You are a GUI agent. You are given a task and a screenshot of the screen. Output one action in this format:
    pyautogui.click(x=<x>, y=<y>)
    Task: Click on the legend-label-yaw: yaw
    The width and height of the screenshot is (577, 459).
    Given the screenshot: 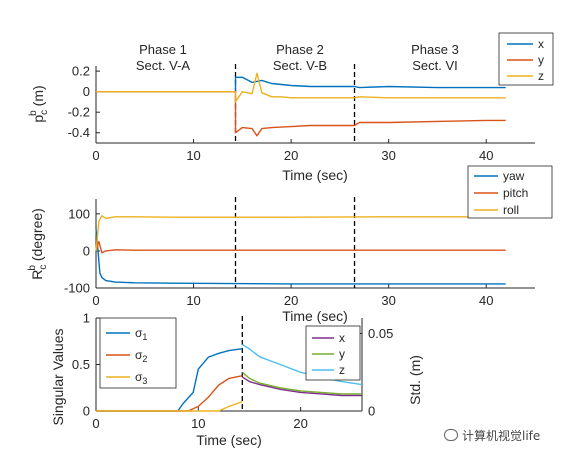 What is the action you would take?
    pyautogui.click(x=514, y=176)
    